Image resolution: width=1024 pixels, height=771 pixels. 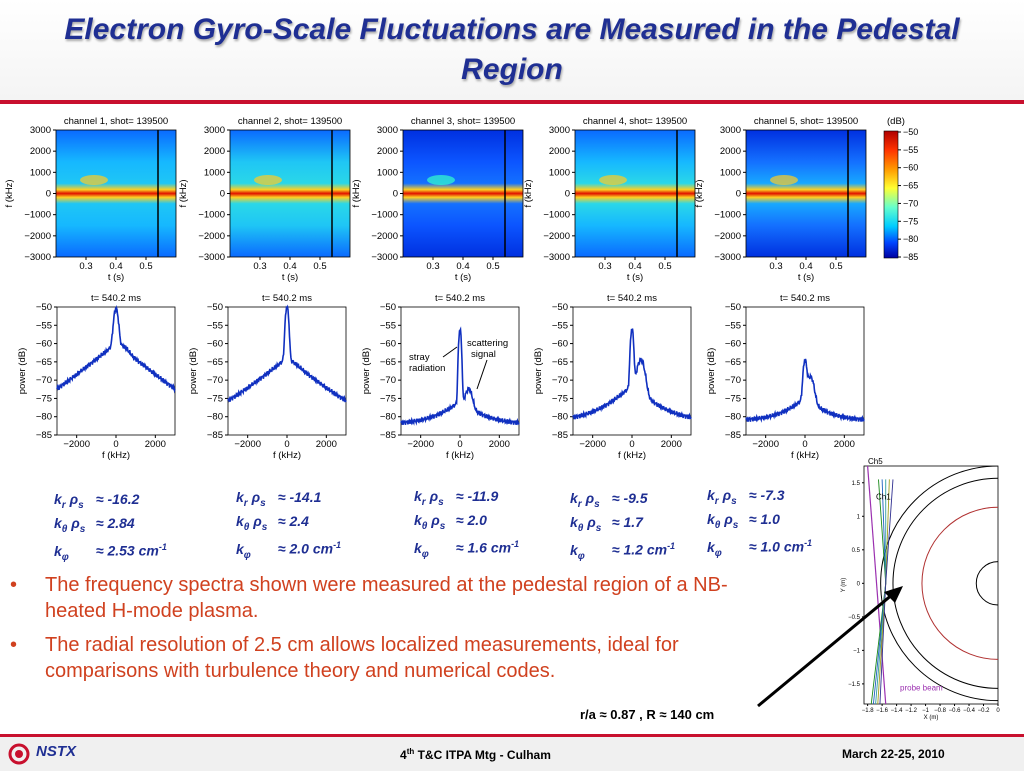 I want to click on y-axis-label: power (dB), so click(x=22, y=371).